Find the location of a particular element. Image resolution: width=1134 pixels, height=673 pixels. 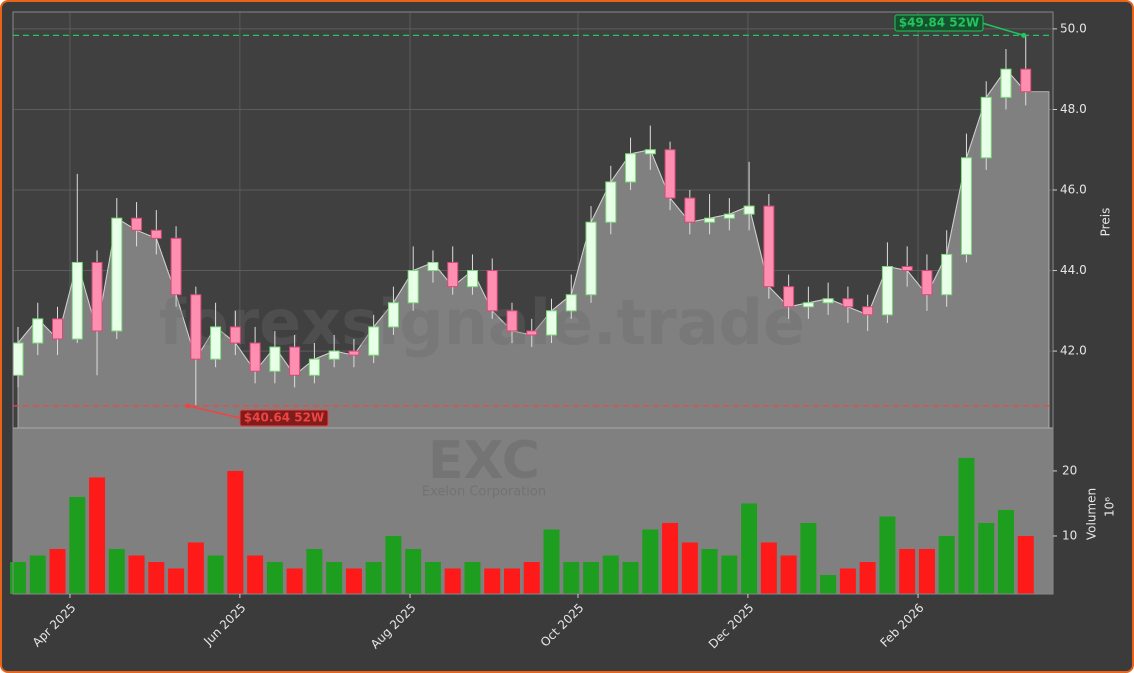

annotation-arrow is located at coordinates (1002, 29).